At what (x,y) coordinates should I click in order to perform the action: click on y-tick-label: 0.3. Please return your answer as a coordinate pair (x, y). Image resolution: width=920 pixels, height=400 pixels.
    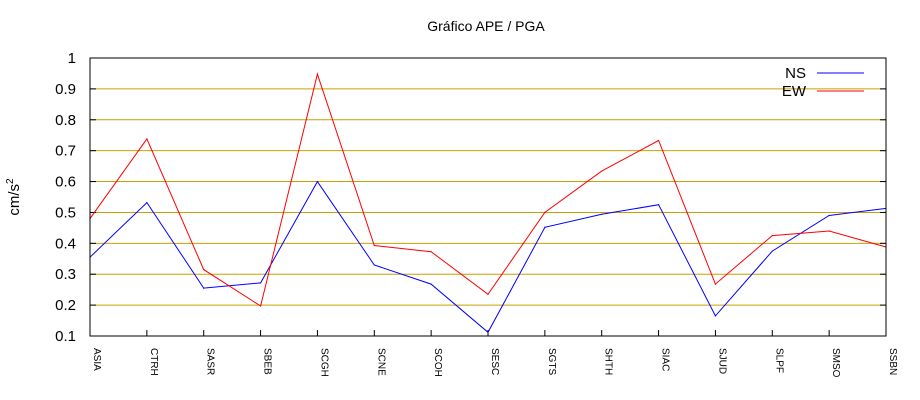
    Looking at the image, I should click on (65, 274).